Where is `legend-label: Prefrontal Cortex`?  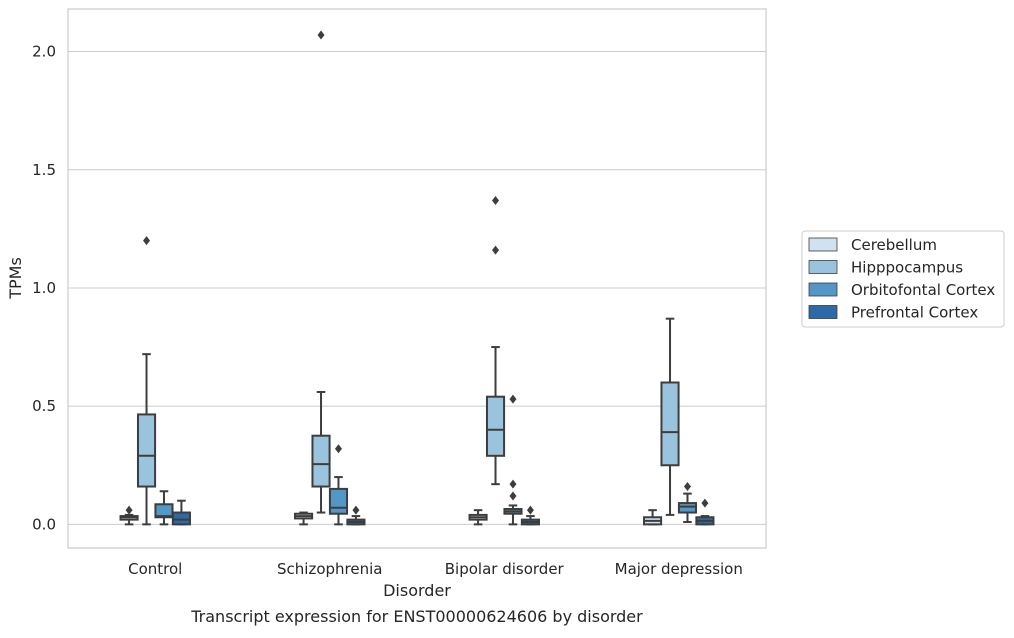
legend-label: Prefrontal Cortex is located at coordinates (914, 313).